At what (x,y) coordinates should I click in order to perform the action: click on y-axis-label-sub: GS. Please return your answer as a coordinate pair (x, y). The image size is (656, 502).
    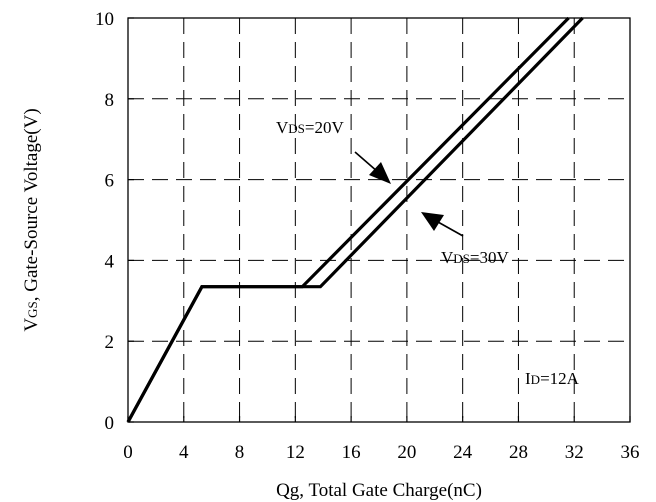
    Looking at the image, I should click on (32, 309).